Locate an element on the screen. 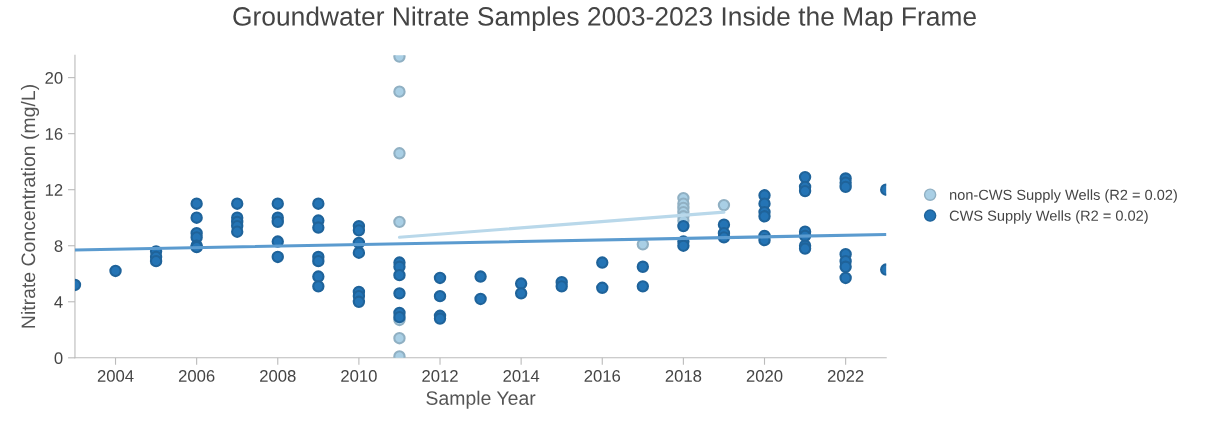 The image size is (1209, 428). x-tick-label: 2006 is located at coordinates (196, 376).